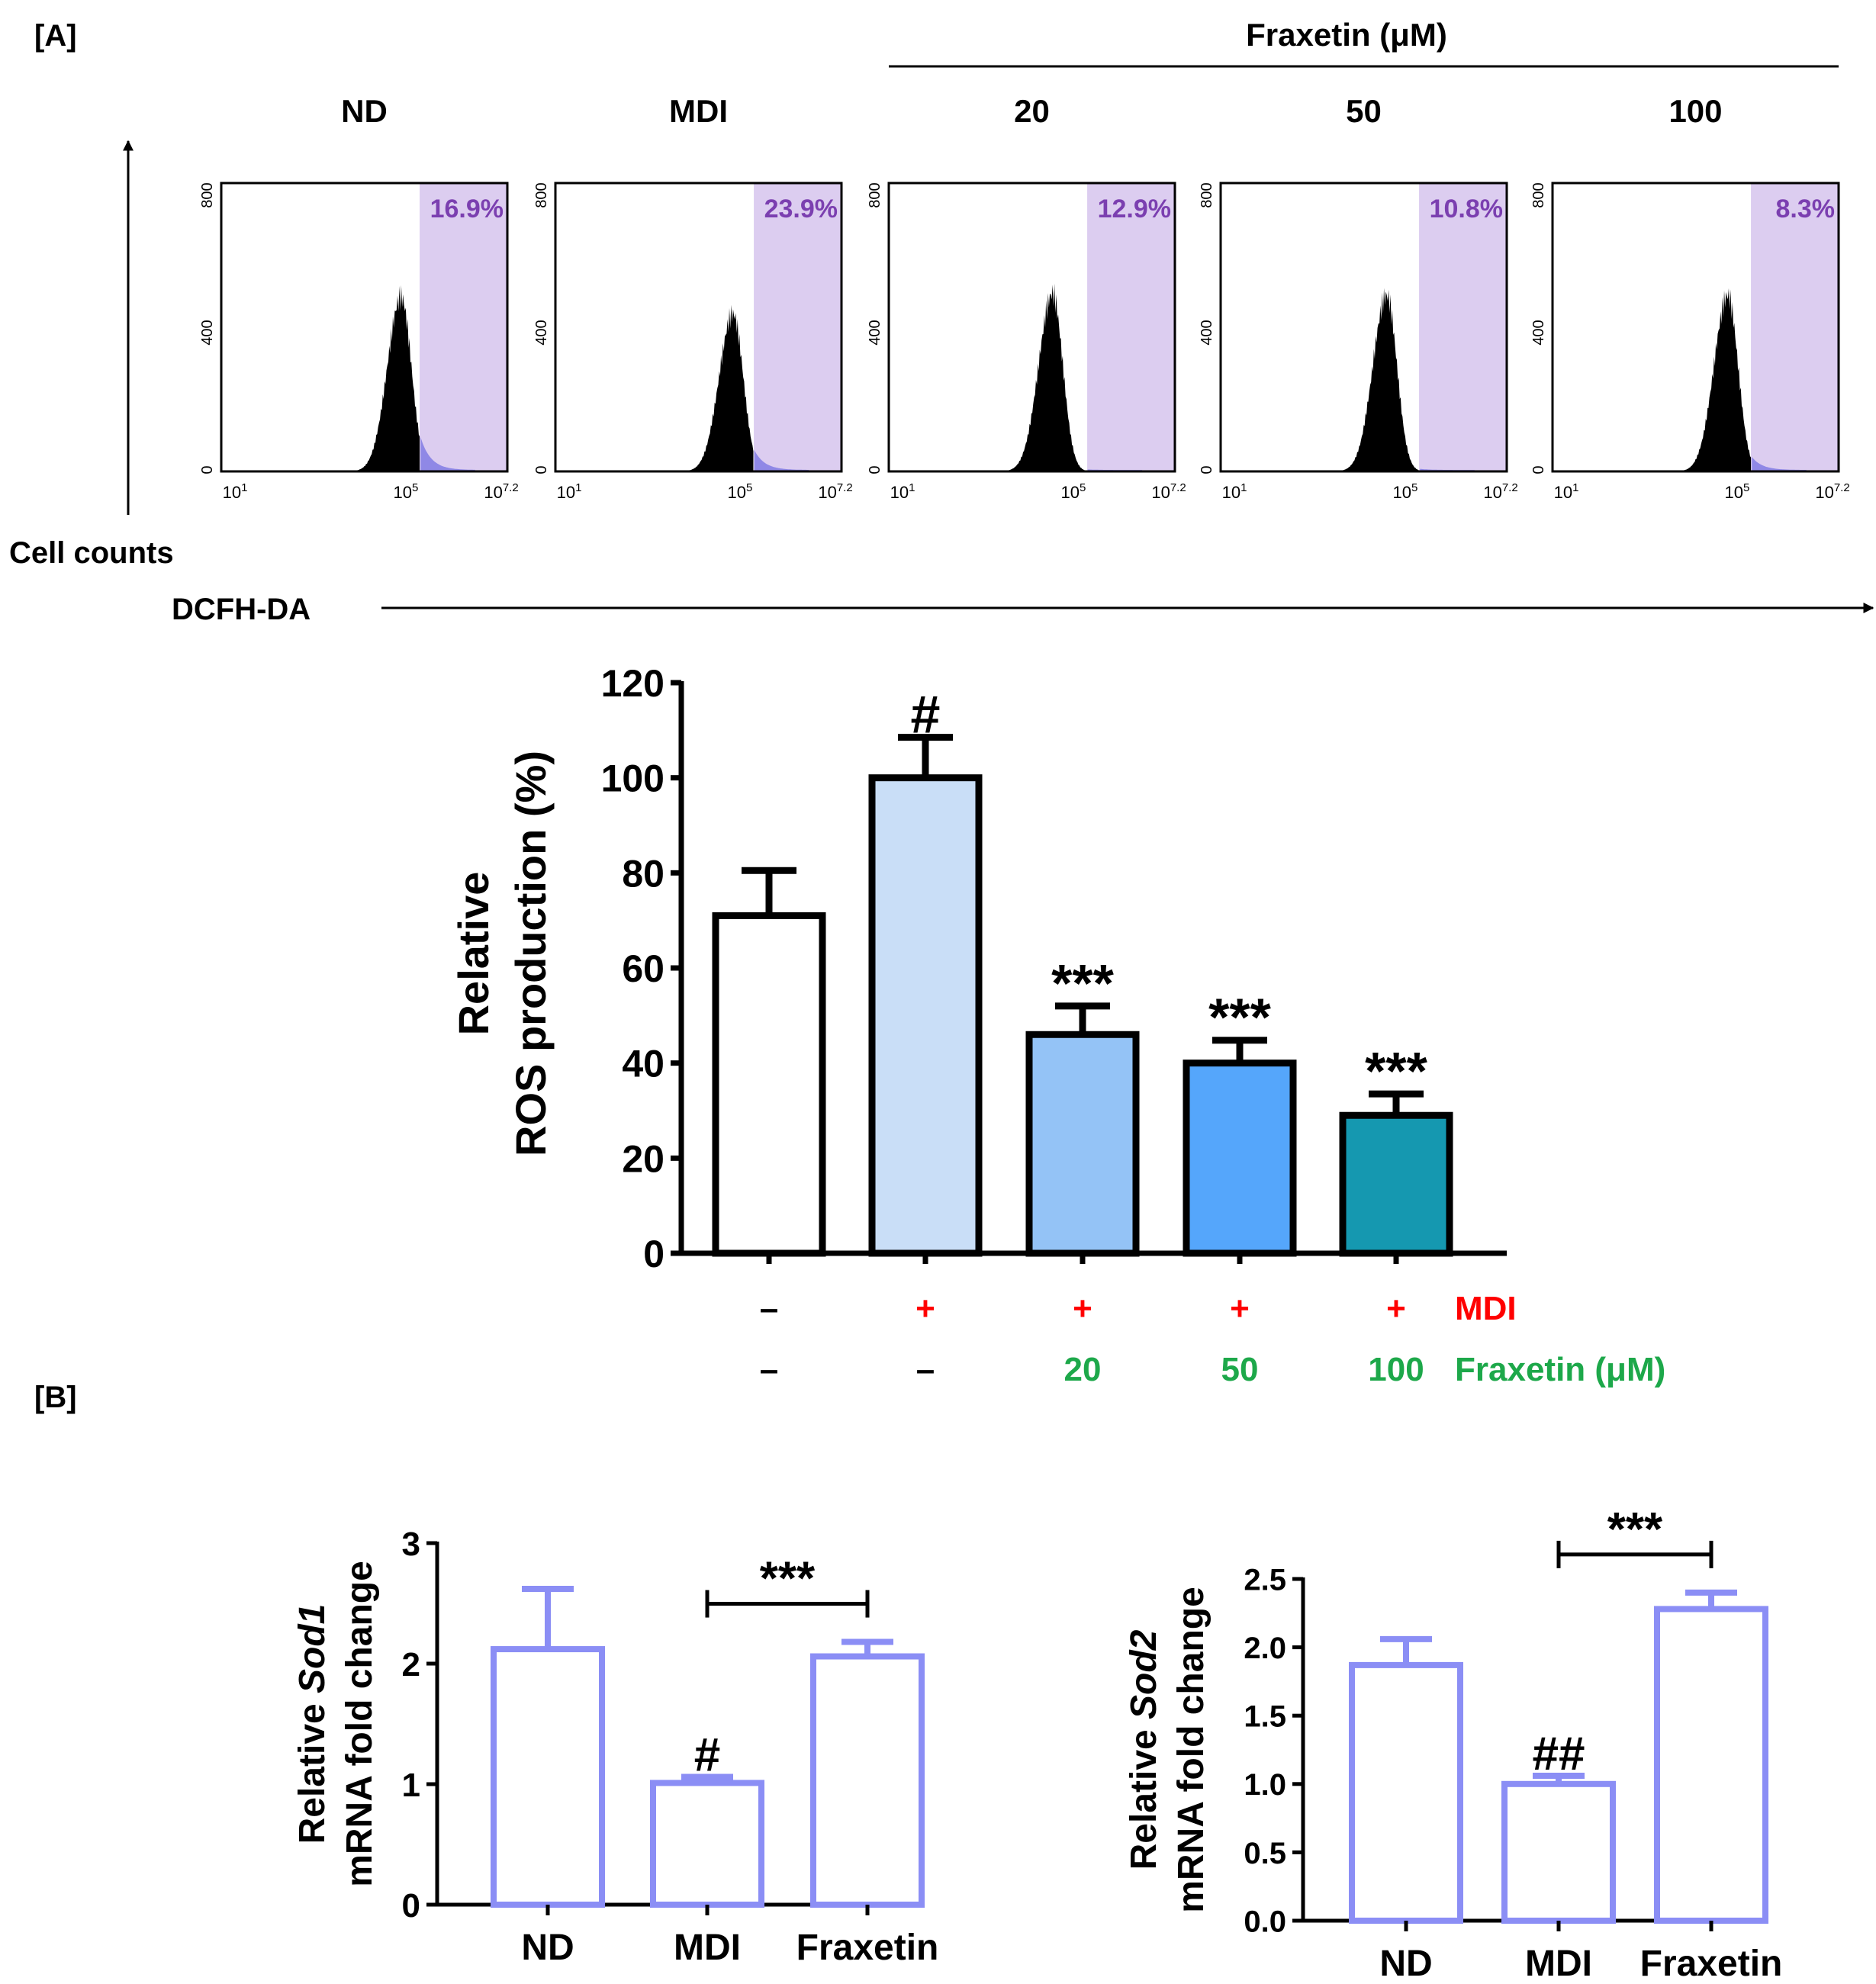  What do you see at coordinates (411, 1785) in the screenshot?
I see `y-tick-label: 1` at bounding box center [411, 1785].